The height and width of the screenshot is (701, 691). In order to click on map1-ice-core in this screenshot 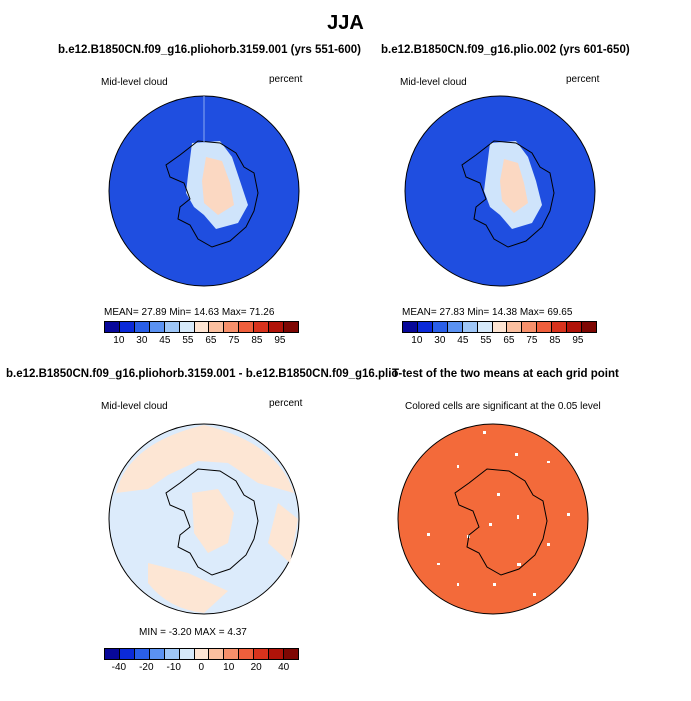, I will do `click(218, 186)`.